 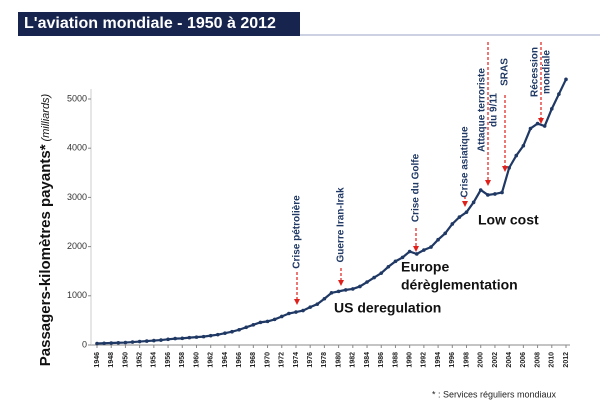 I want to click on x-tick-label: 2006, so click(x=523, y=360).